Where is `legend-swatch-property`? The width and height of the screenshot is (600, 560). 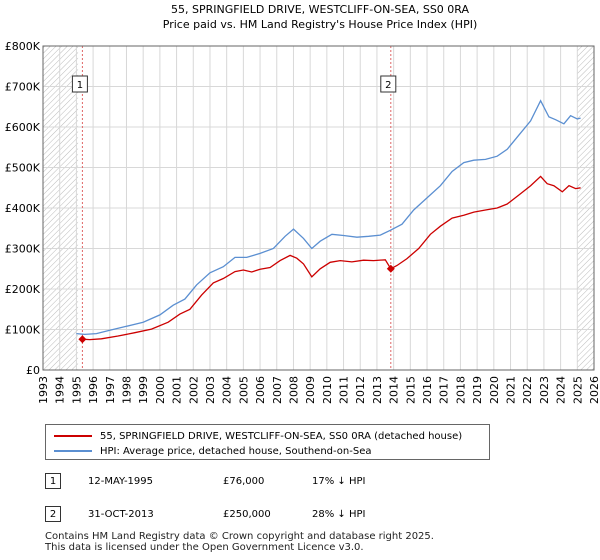 legend-swatch-property is located at coordinates (73, 436).